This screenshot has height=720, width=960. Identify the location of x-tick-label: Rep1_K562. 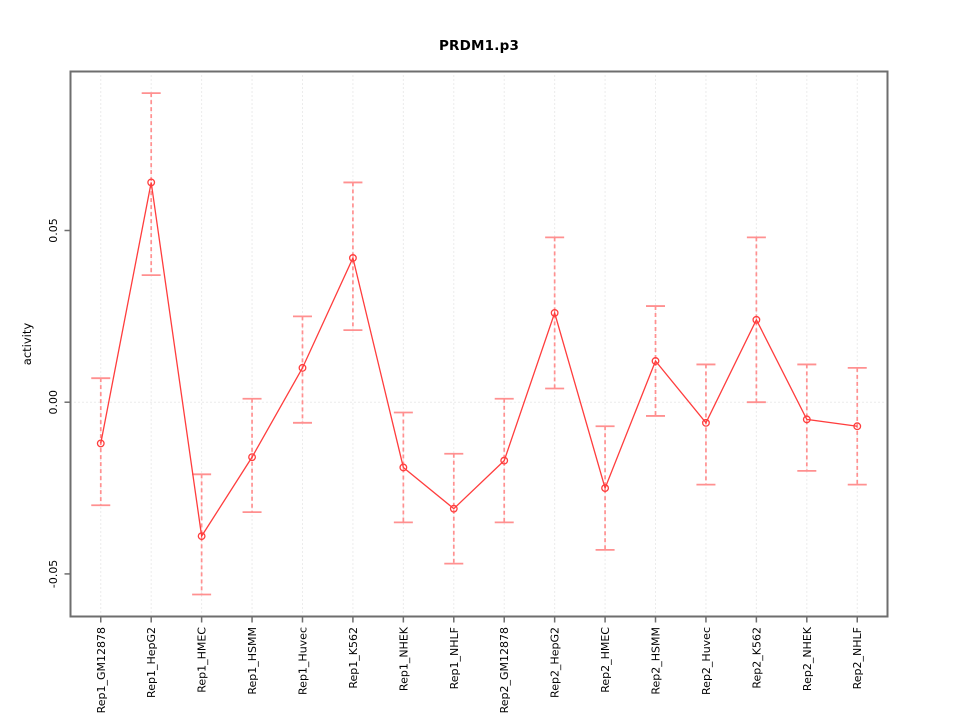
(353, 658).